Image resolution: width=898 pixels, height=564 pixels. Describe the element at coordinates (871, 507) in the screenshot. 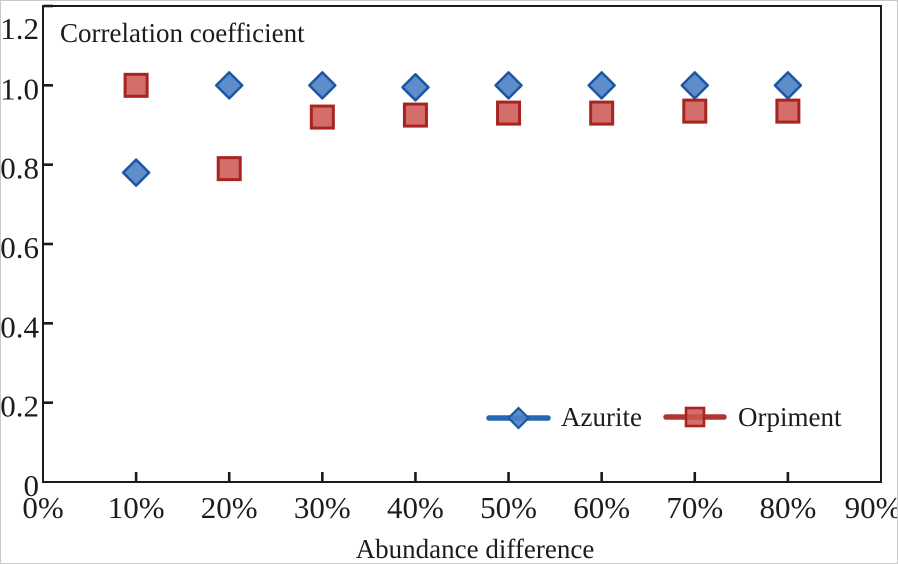

I see `x-tick-label: 90%` at that location.